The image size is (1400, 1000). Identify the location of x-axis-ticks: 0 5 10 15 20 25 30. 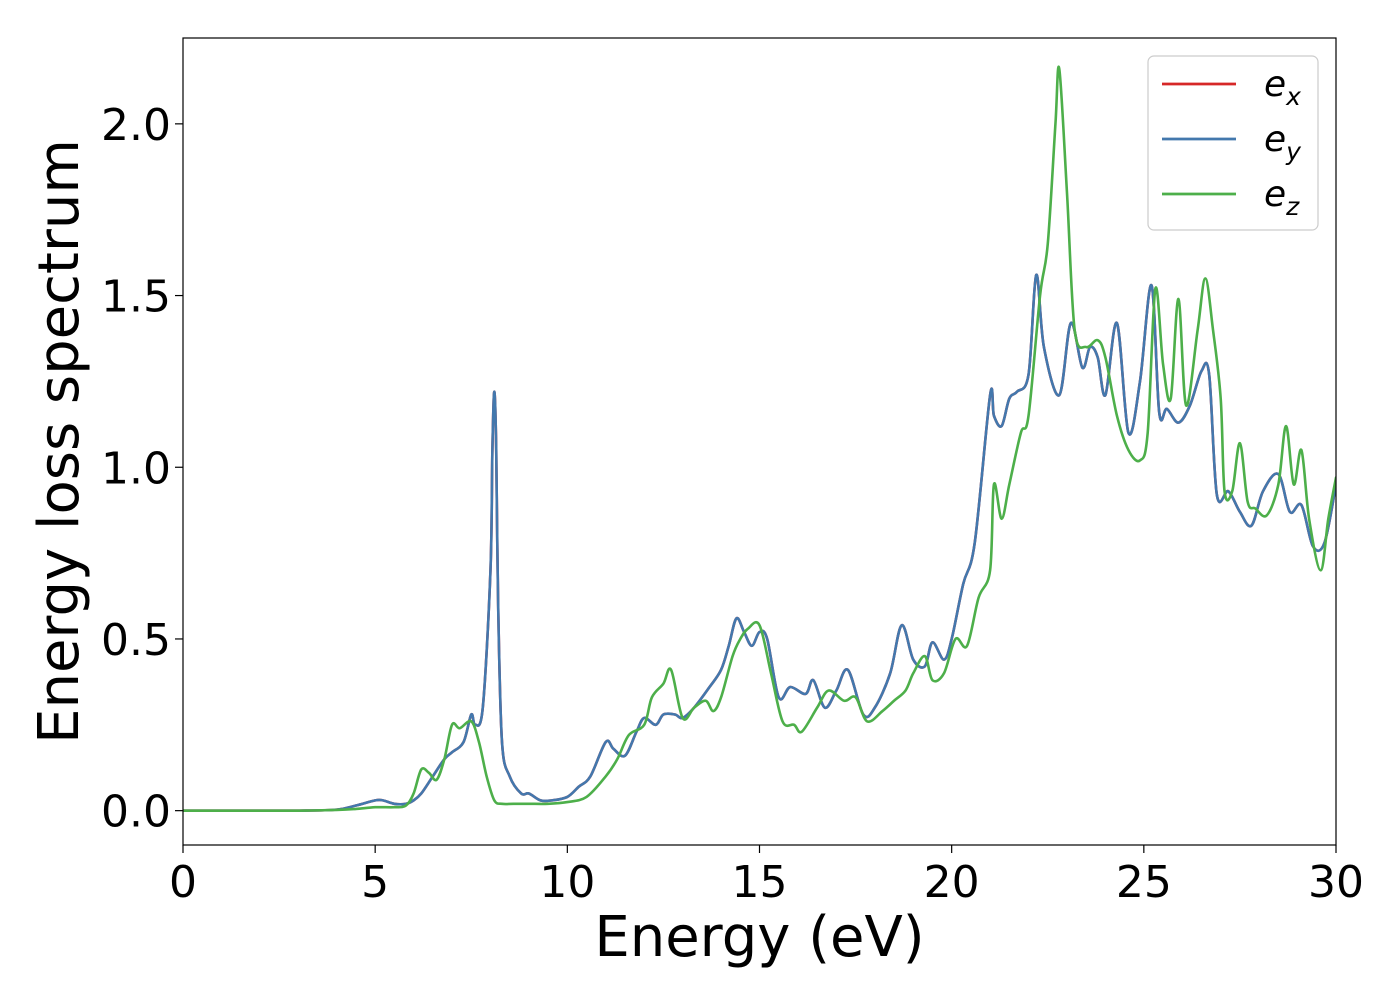
(766, 876).